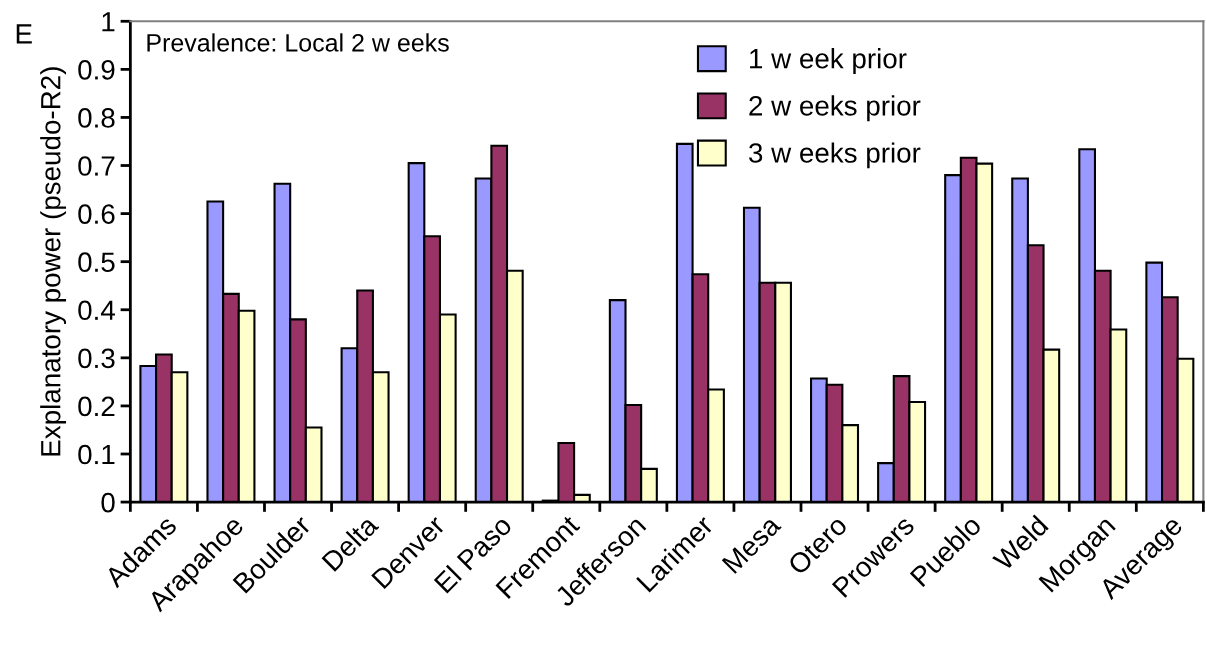 The width and height of the screenshot is (1207, 665). I want to click on legend-label: 3 w eeks prior, so click(835, 155).